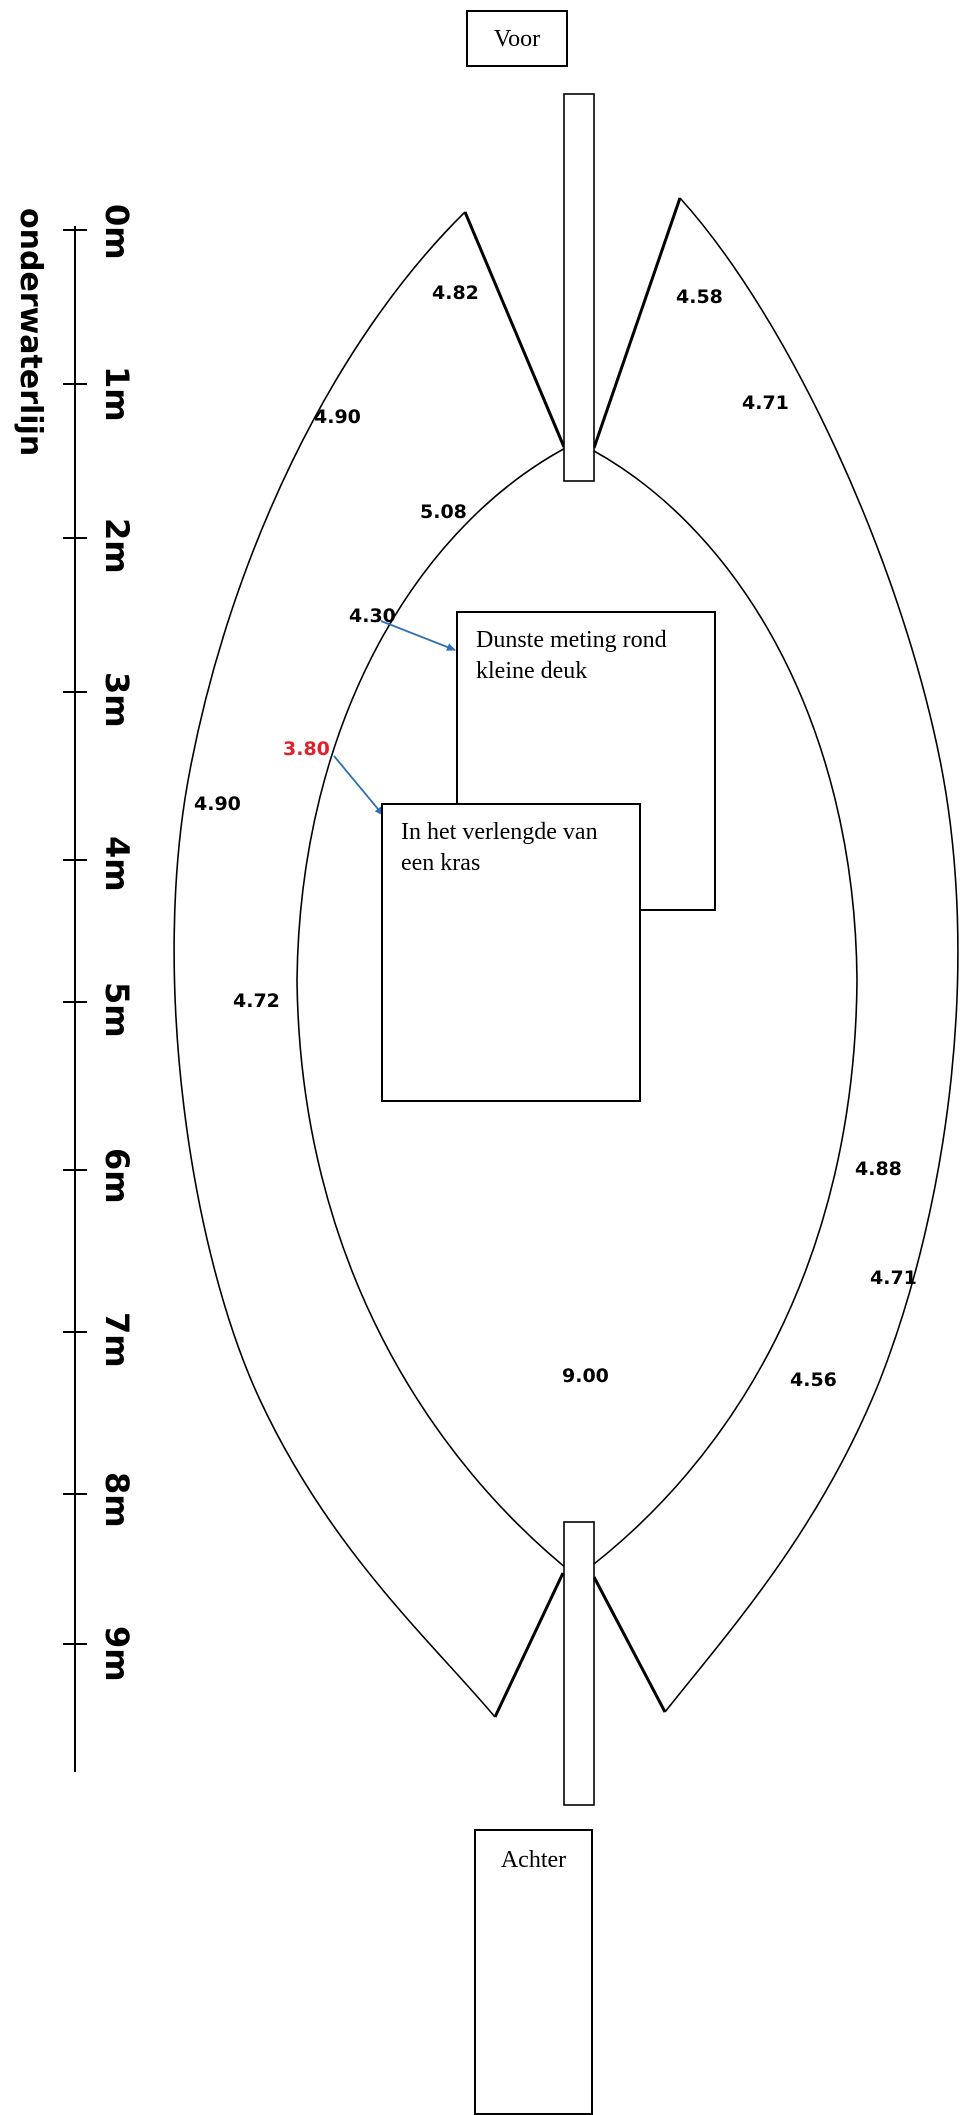  What do you see at coordinates (878, 1169) in the screenshot?
I see `measurement-value: 4.88` at bounding box center [878, 1169].